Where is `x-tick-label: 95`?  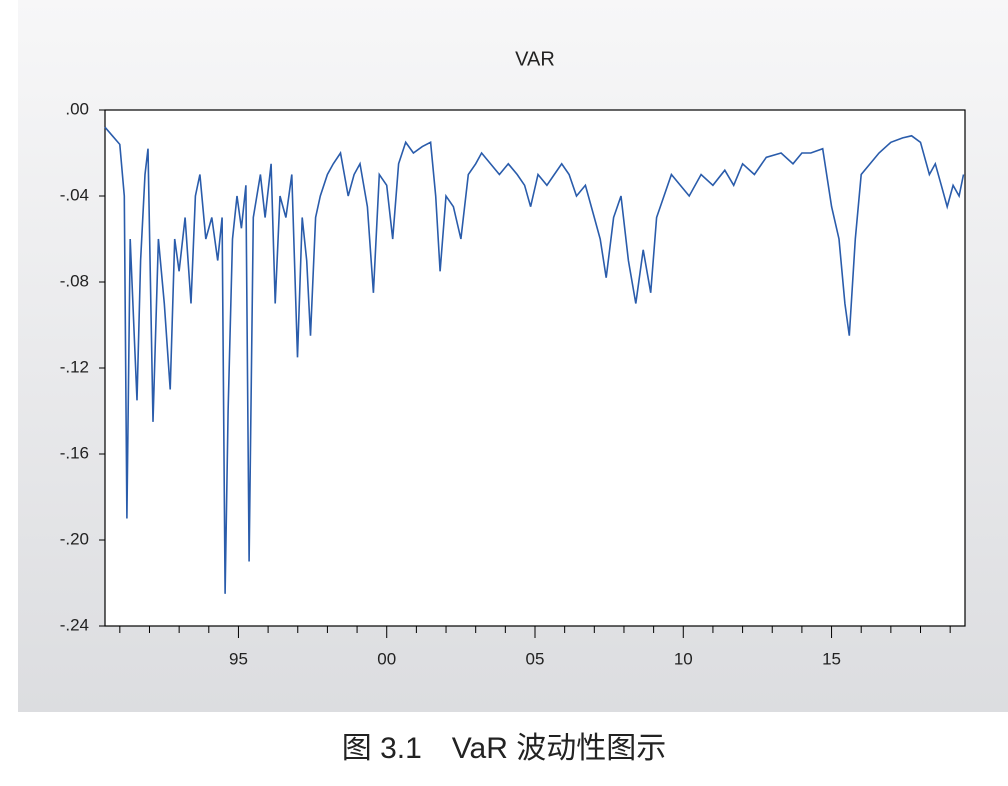
x-tick-label: 95 is located at coordinates (238, 658).